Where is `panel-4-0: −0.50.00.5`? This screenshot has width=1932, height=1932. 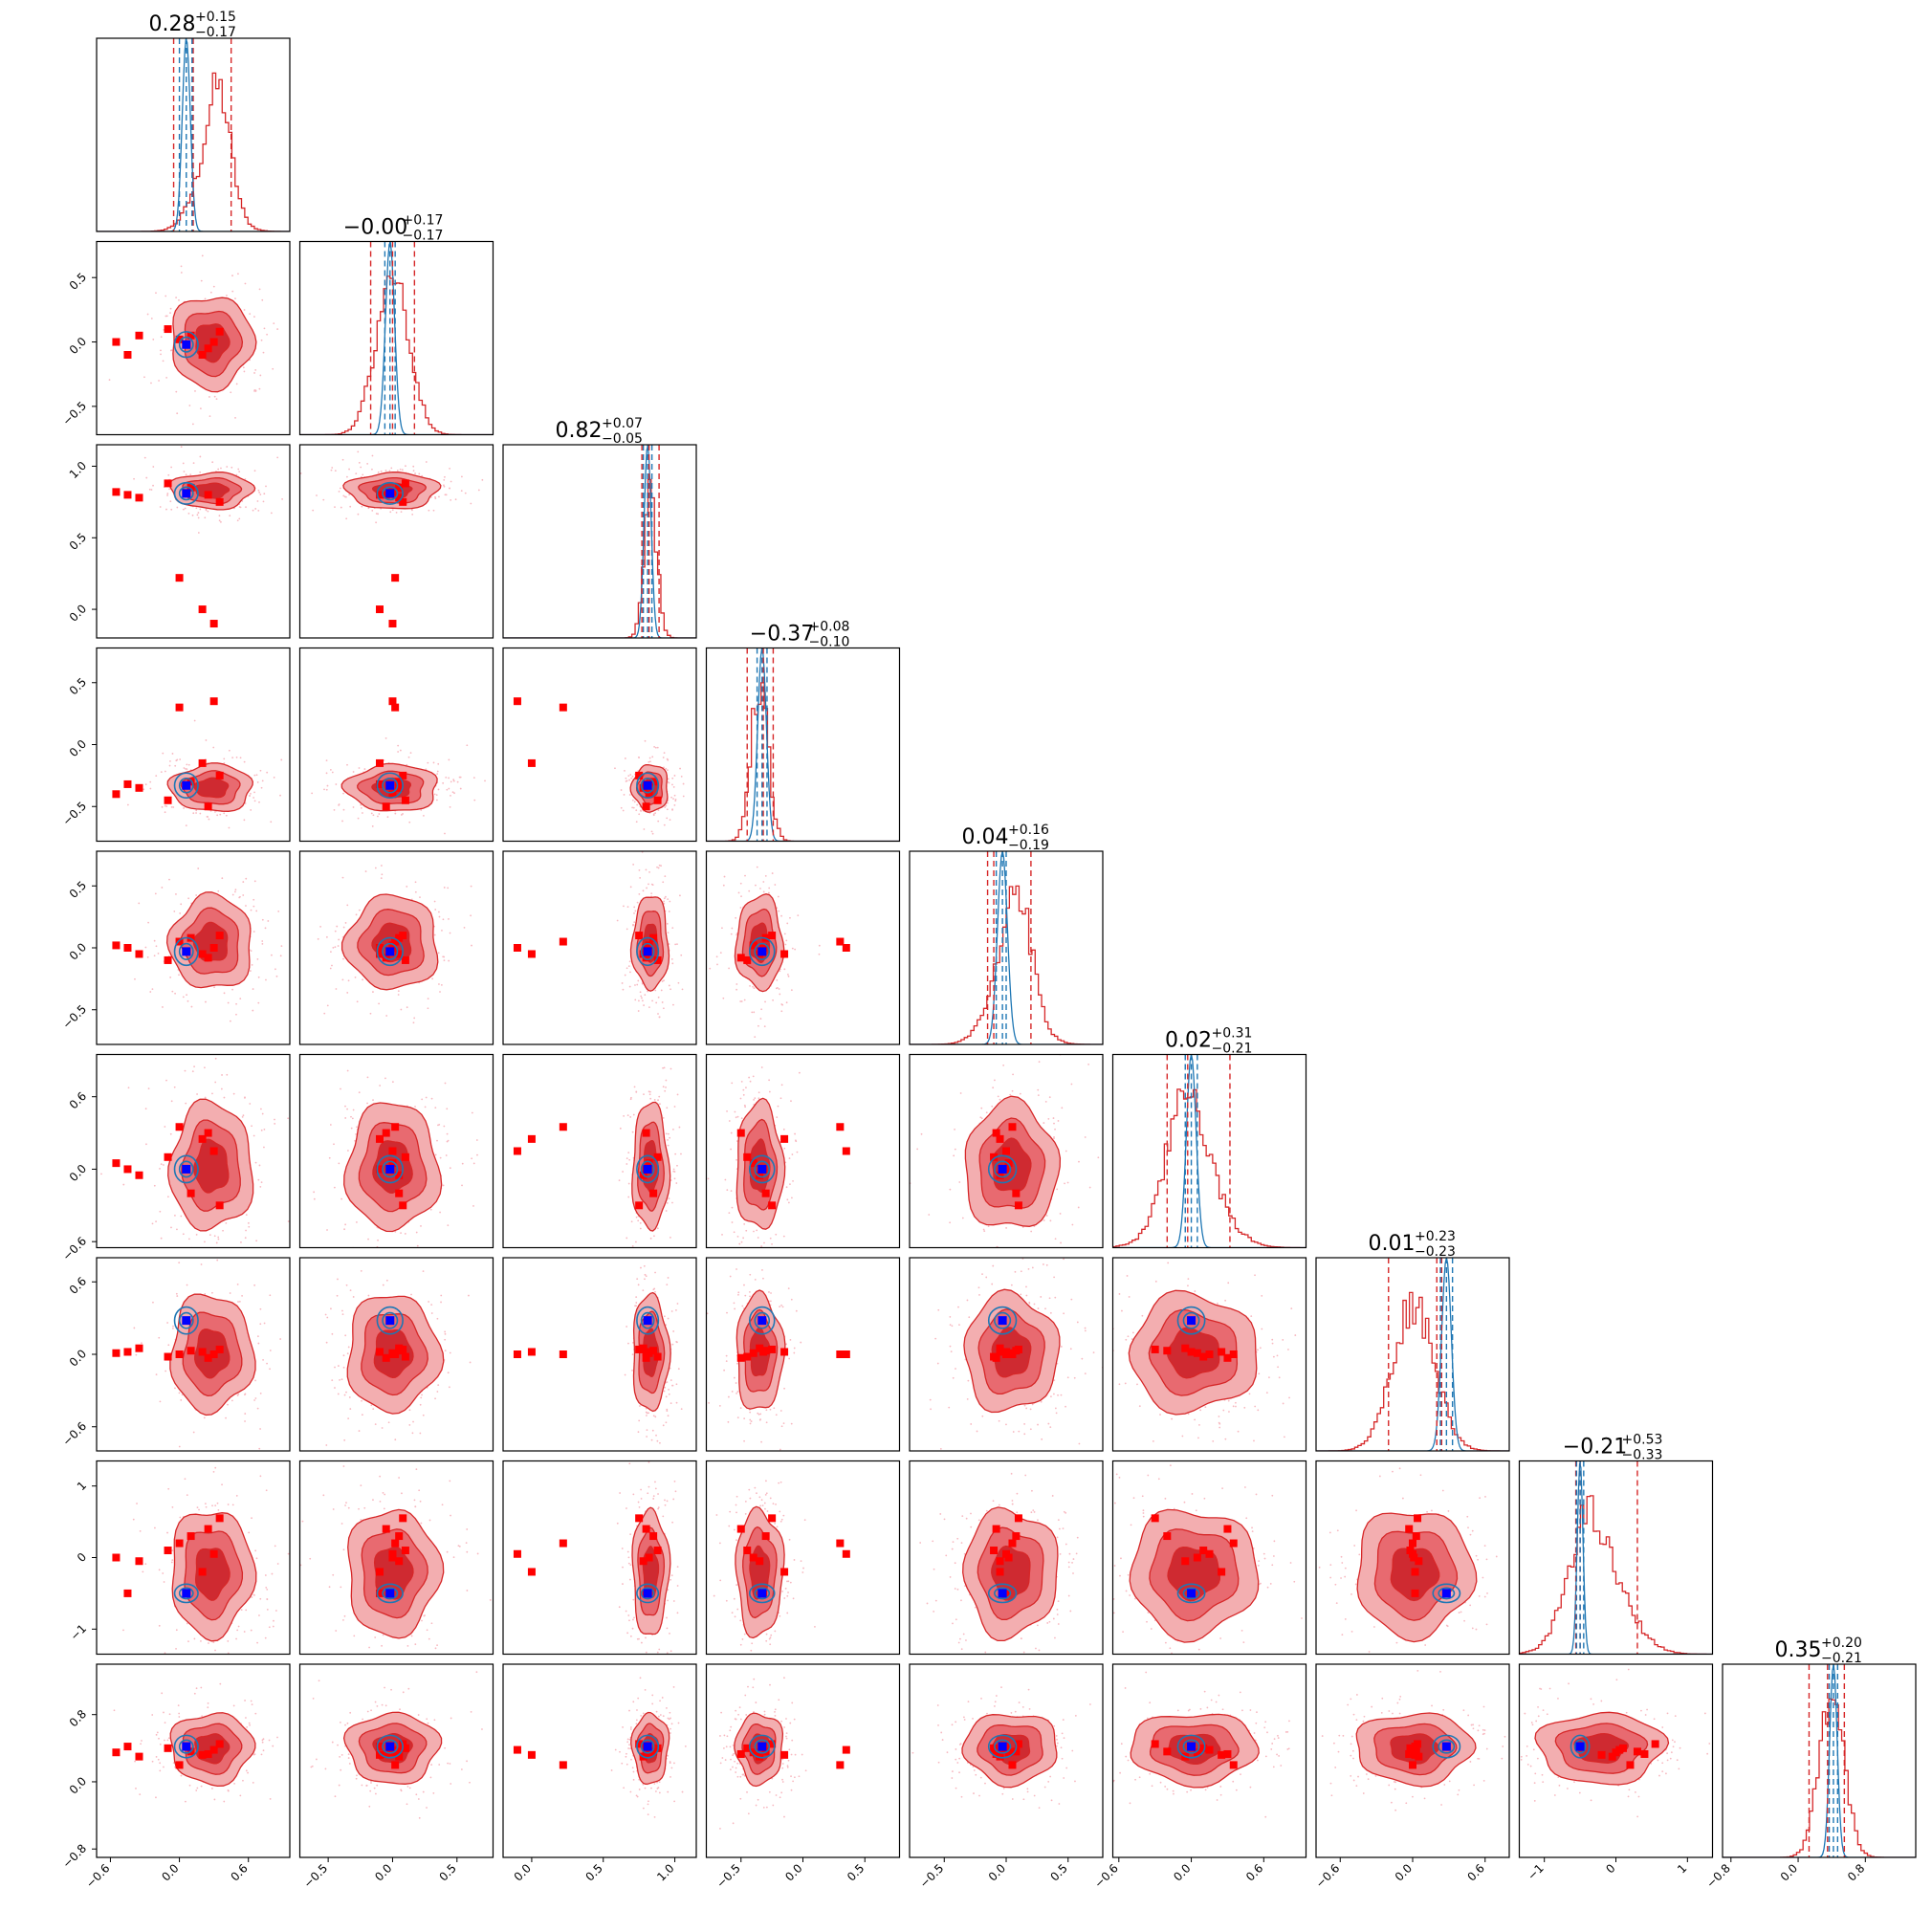
panel-4-0: −0.50.00.5 is located at coordinates (175, 947).